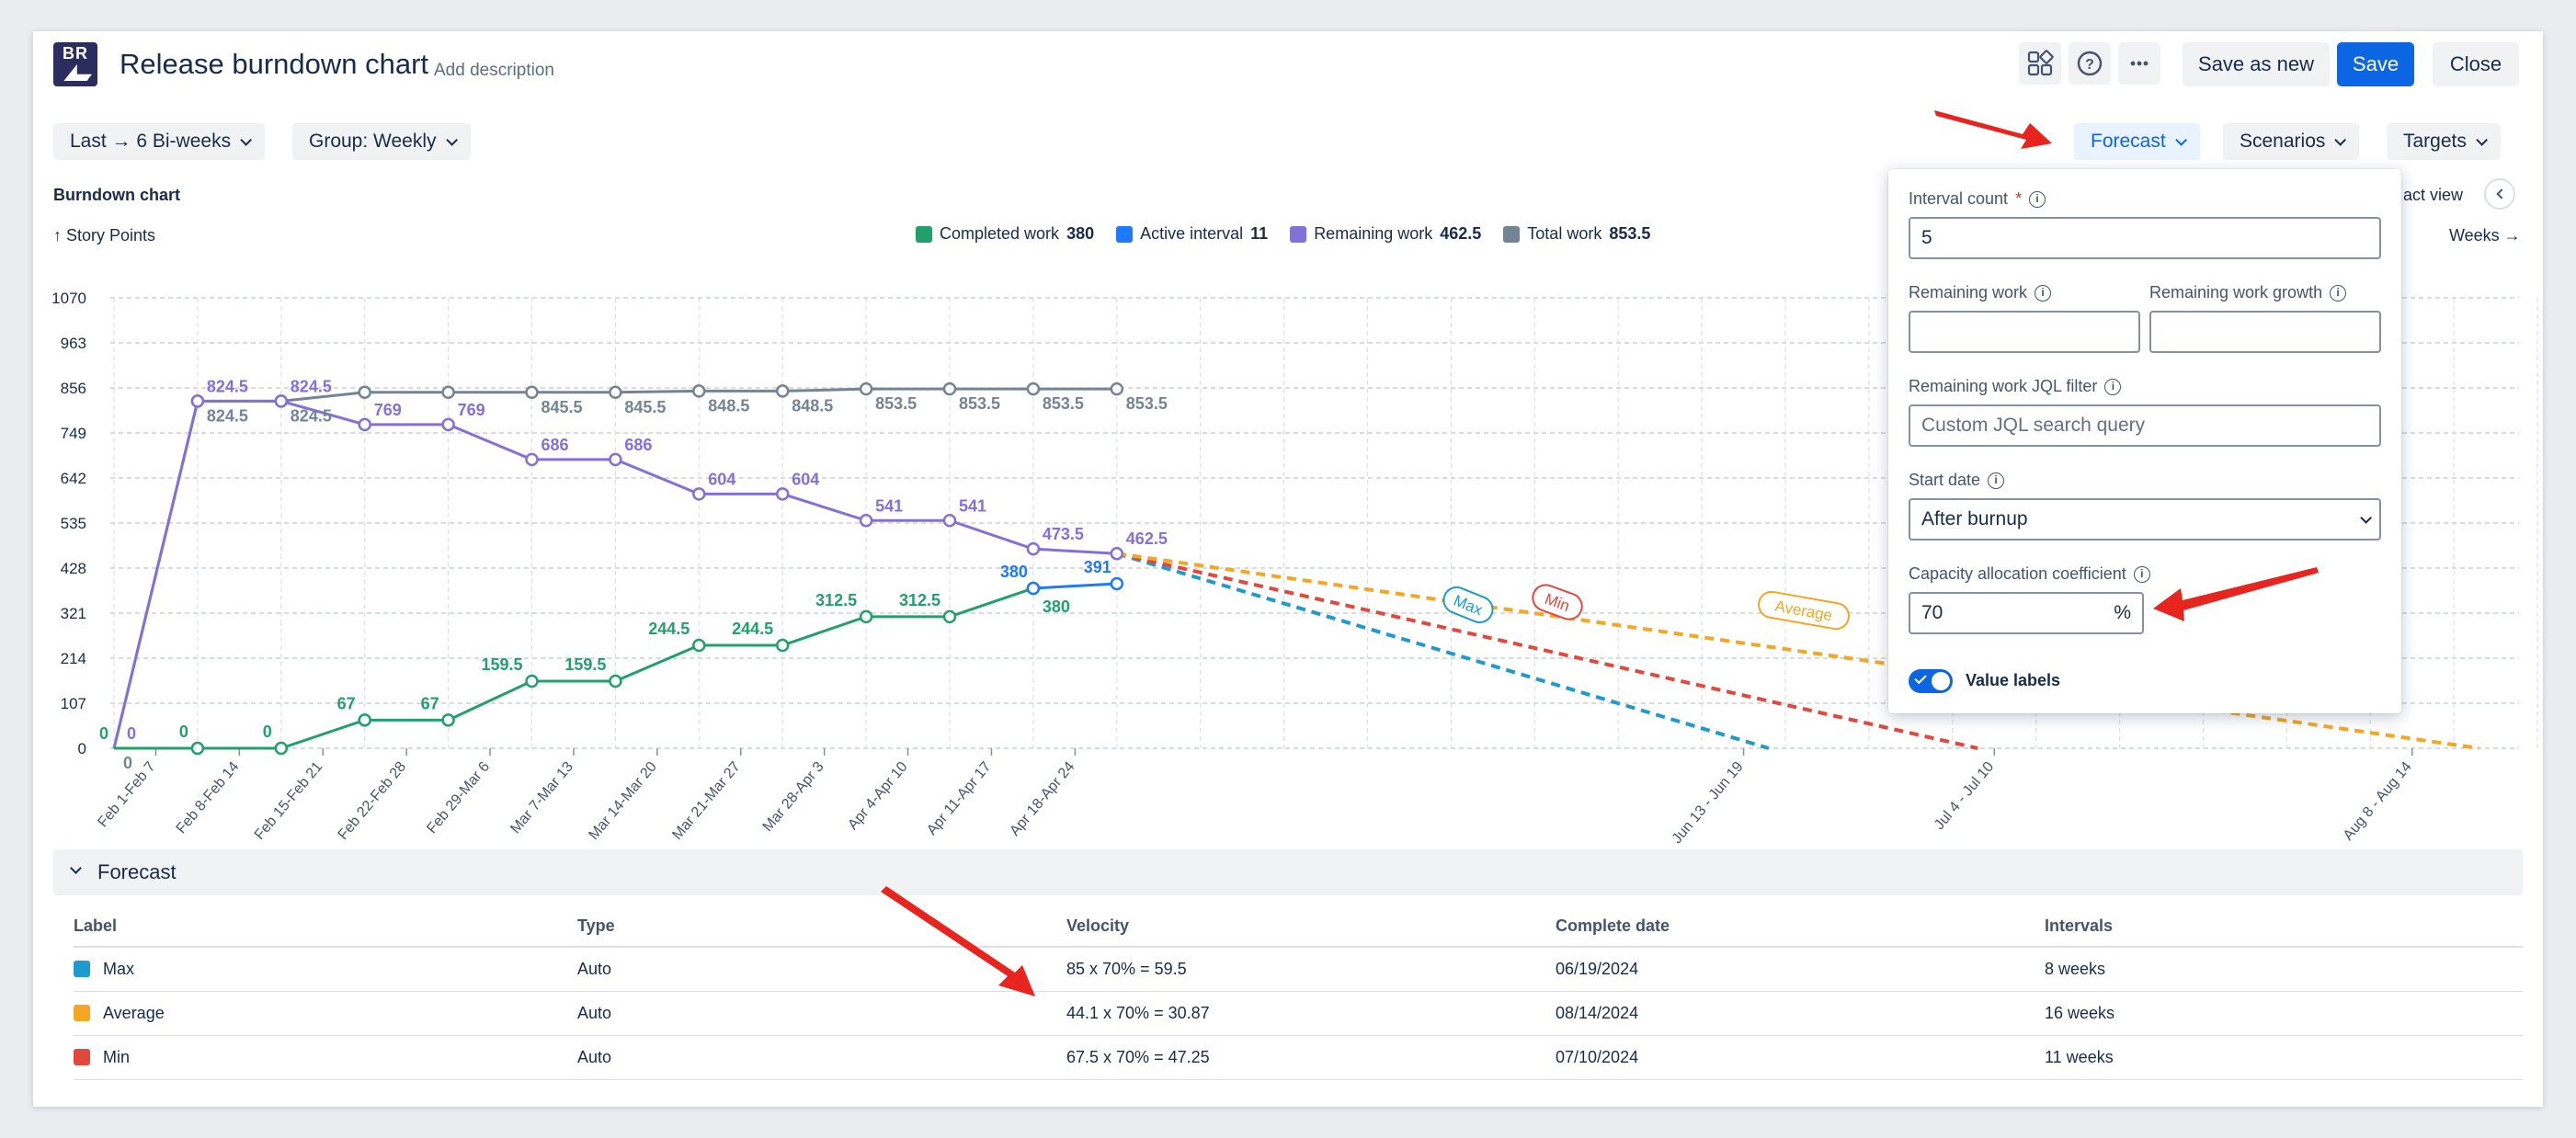 The height and width of the screenshot is (1138, 2576). I want to click on y-tick-label: 321, so click(73, 613).